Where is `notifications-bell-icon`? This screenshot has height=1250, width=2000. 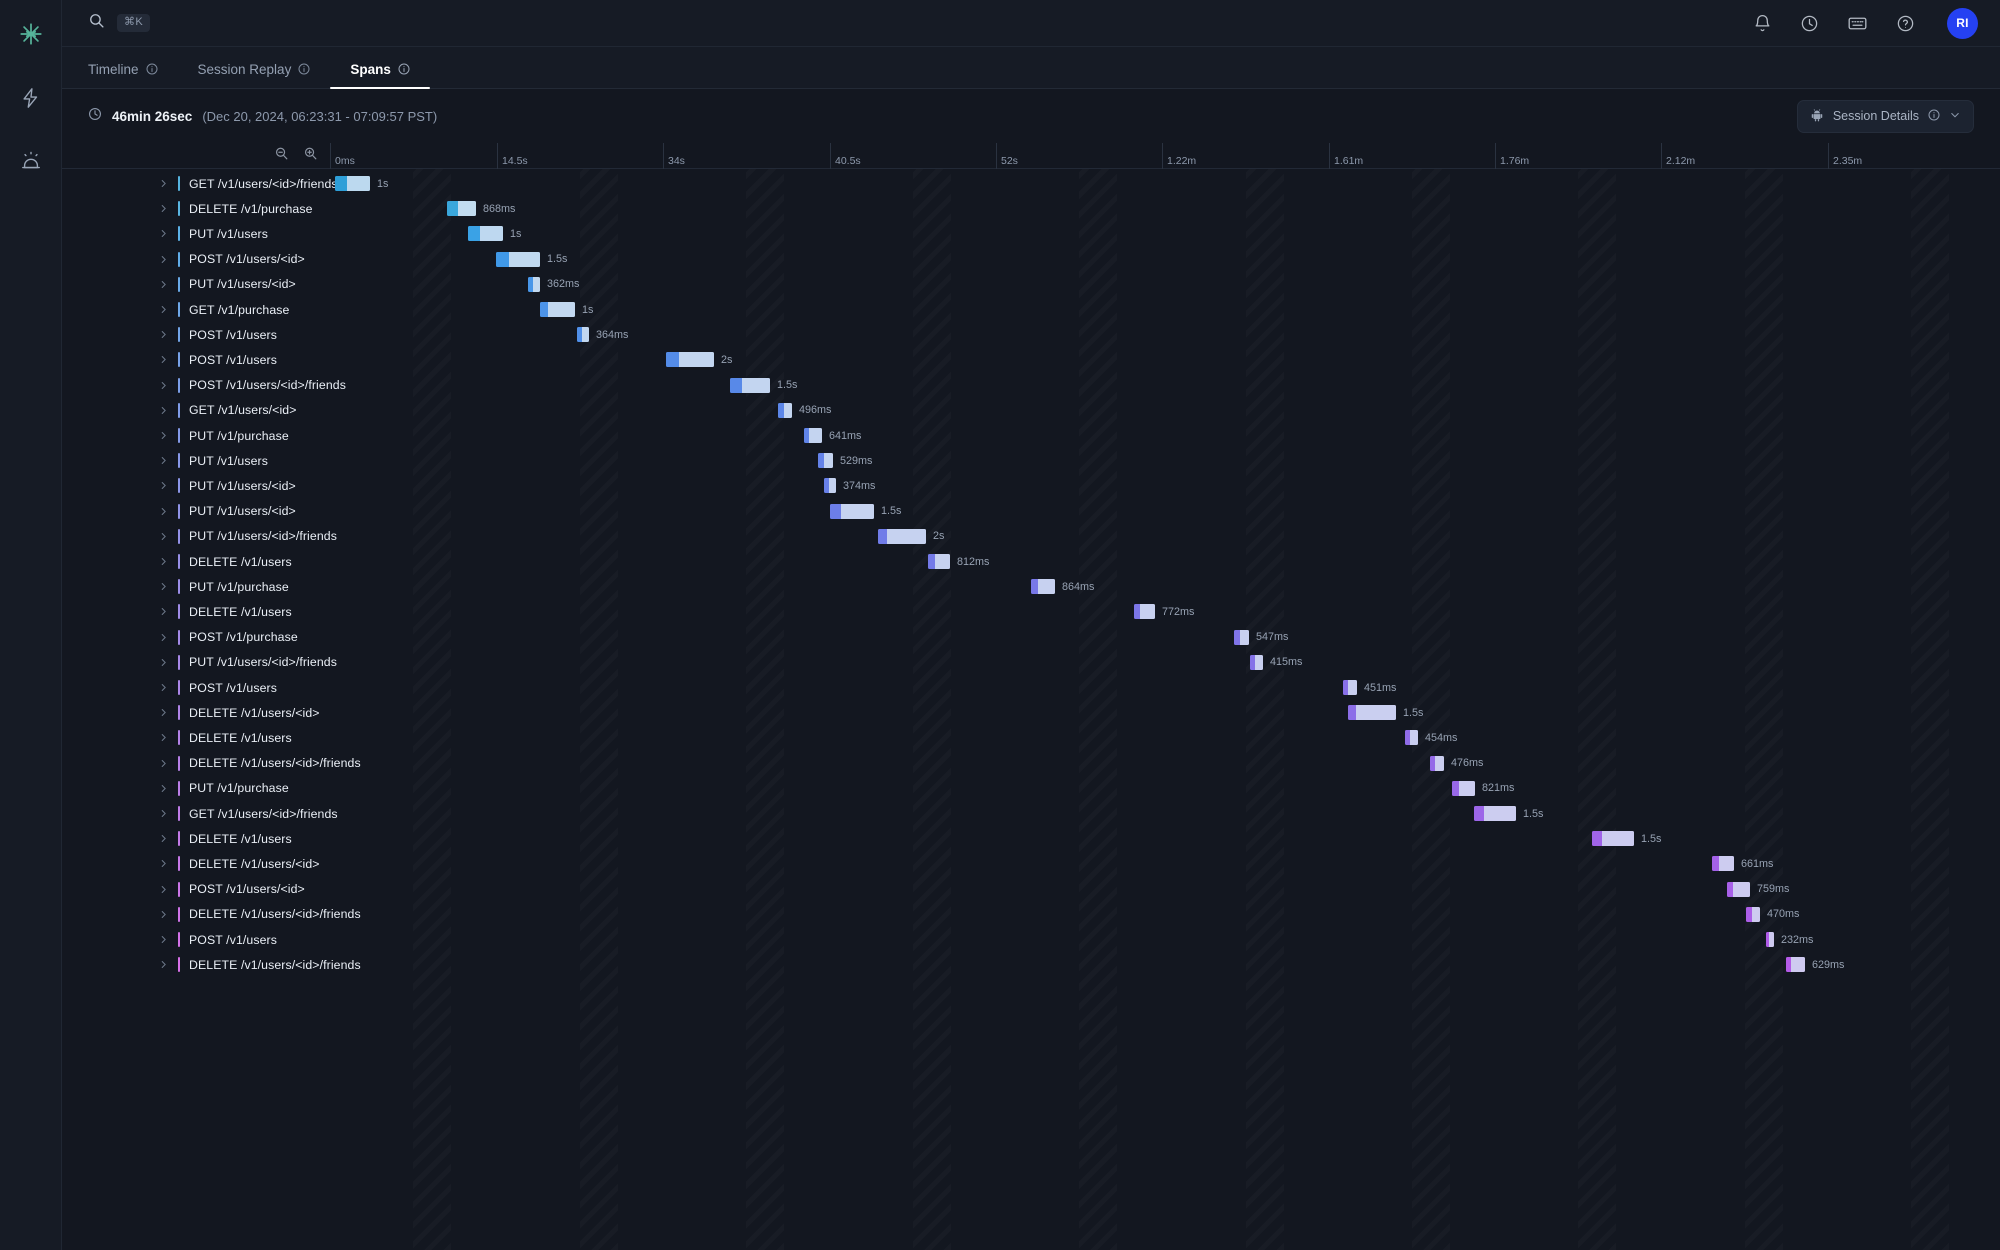
notifications-bell-icon is located at coordinates (1762, 23).